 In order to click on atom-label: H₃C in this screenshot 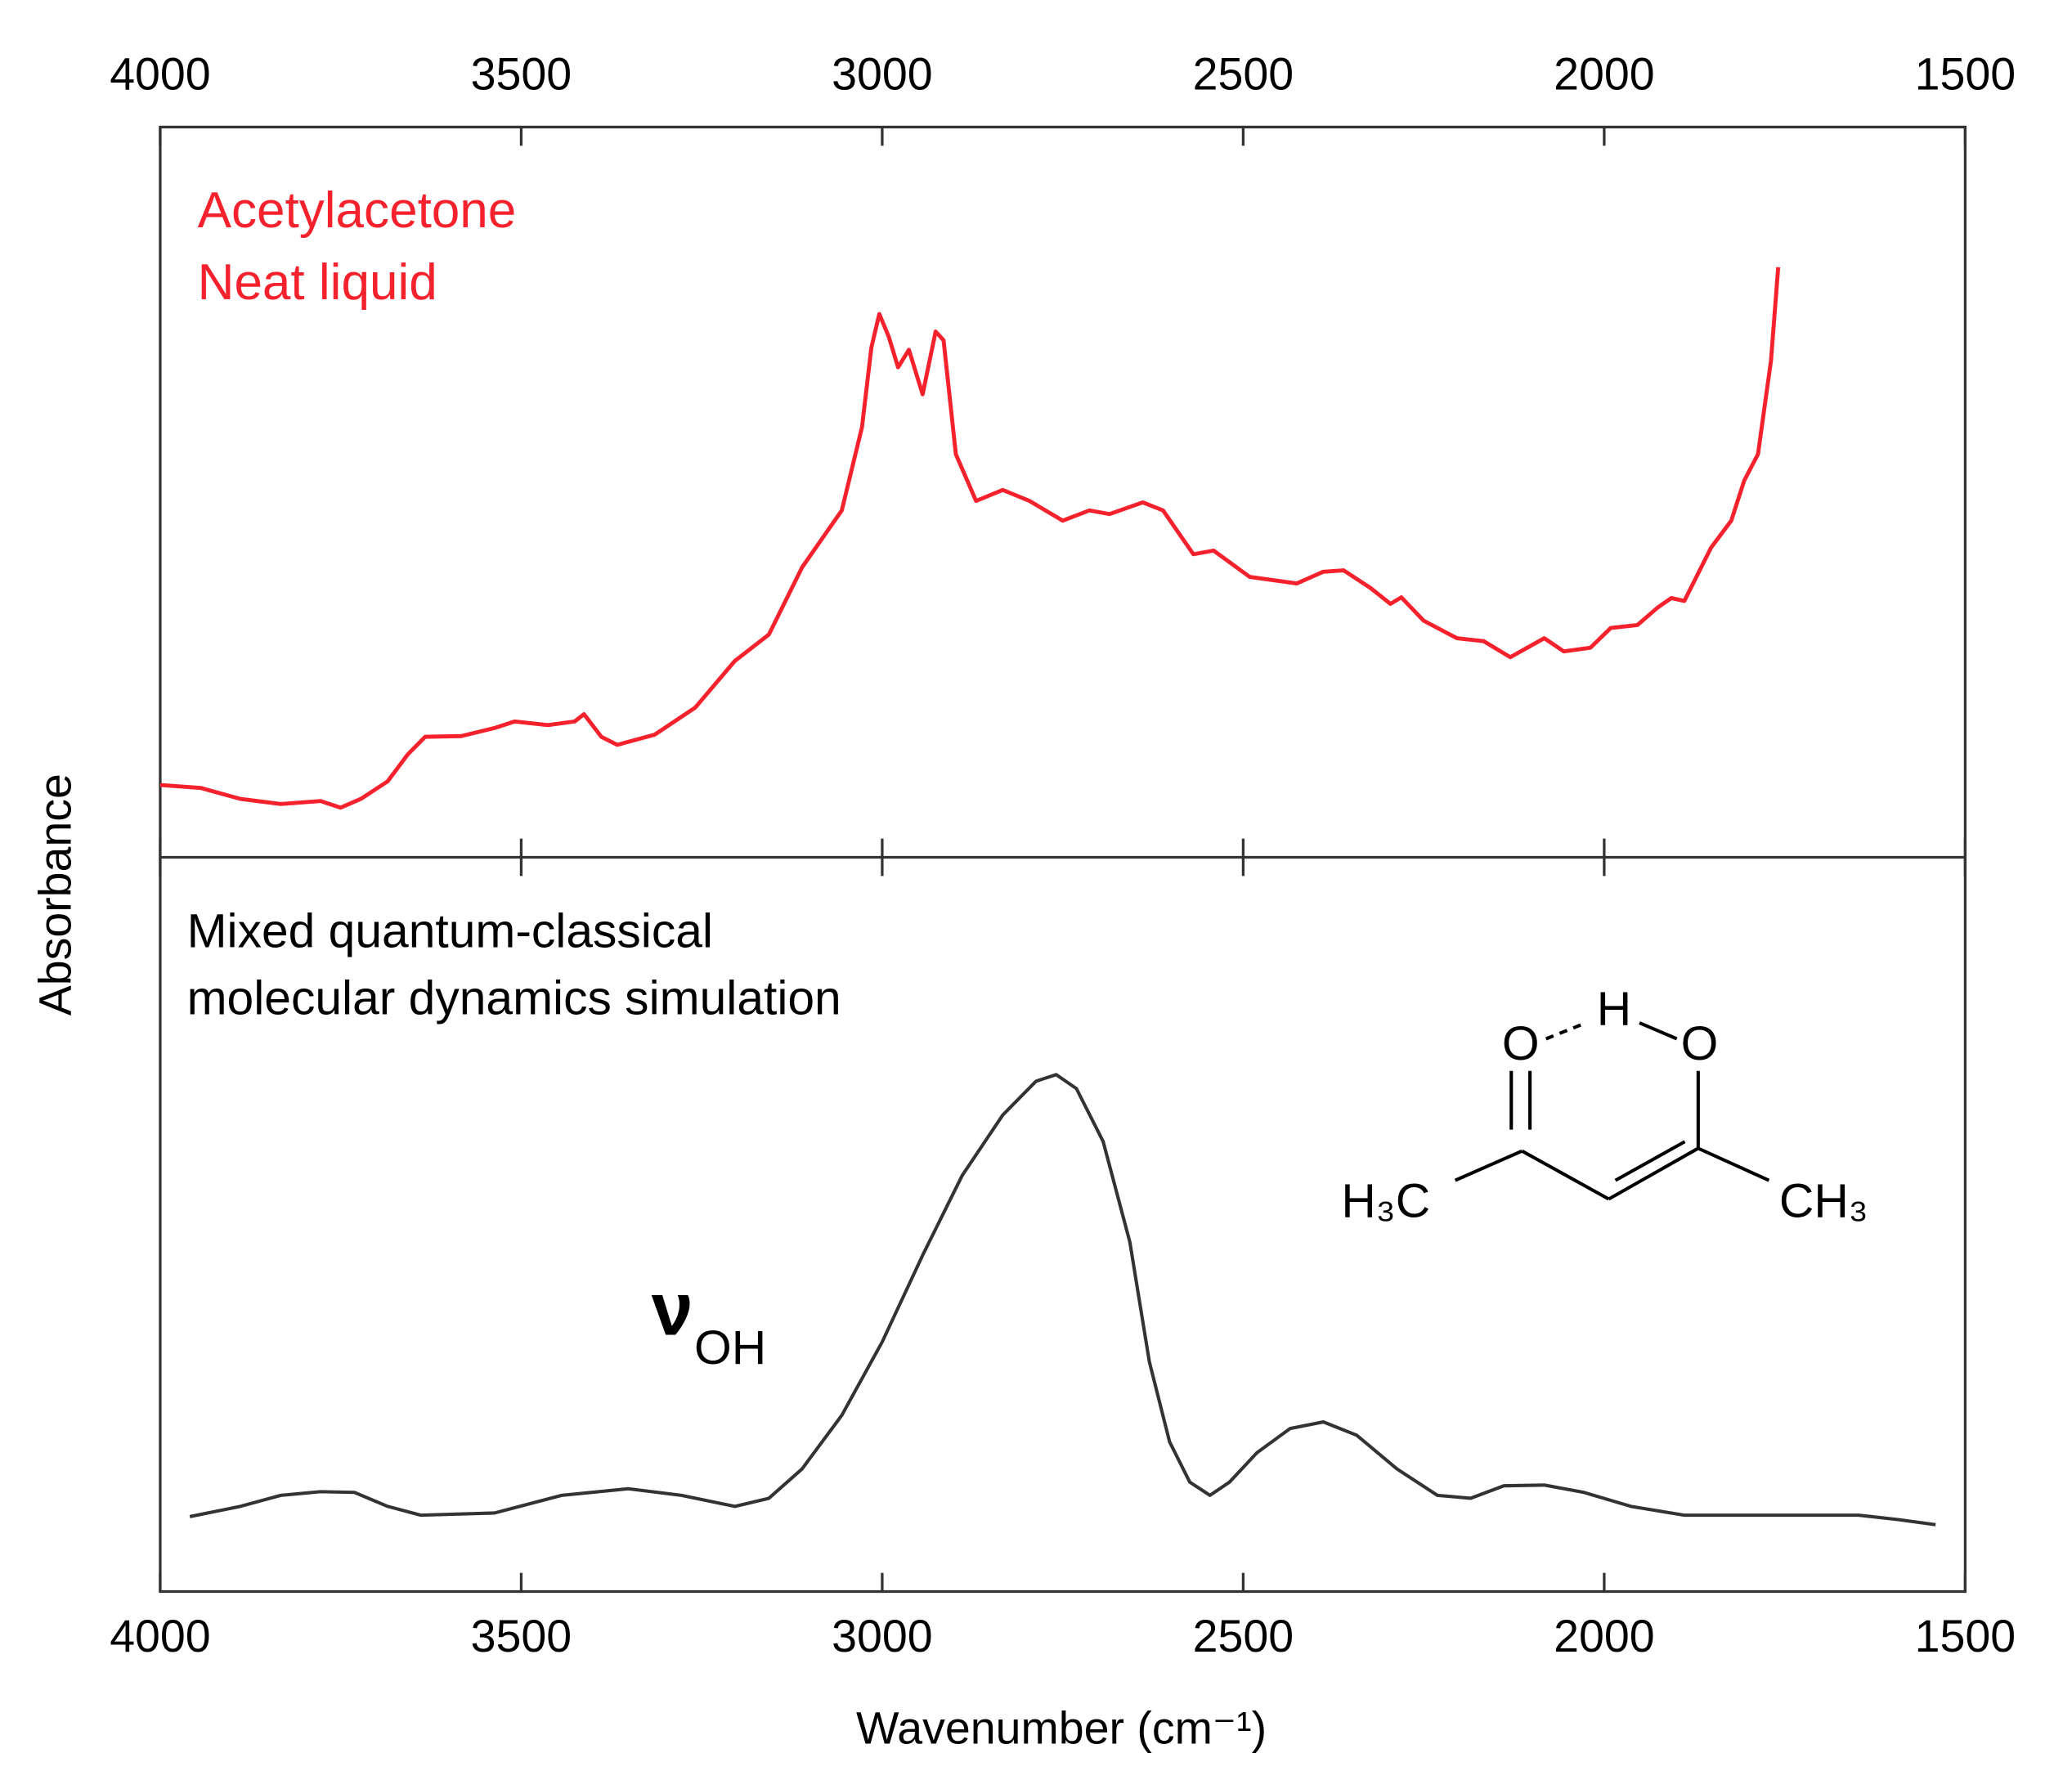, I will do `click(1386, 1201)`.